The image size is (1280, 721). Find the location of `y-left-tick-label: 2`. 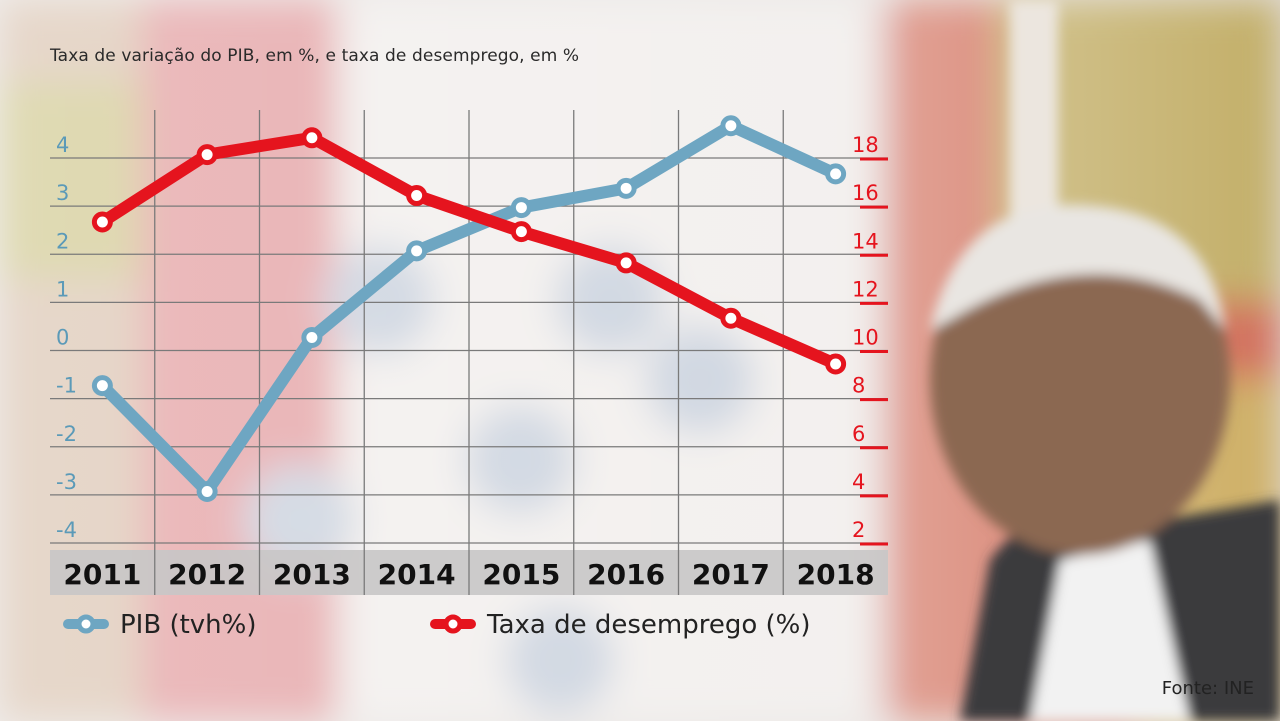

y-left-tick-label: 2 is located at coordinates (62, 241).